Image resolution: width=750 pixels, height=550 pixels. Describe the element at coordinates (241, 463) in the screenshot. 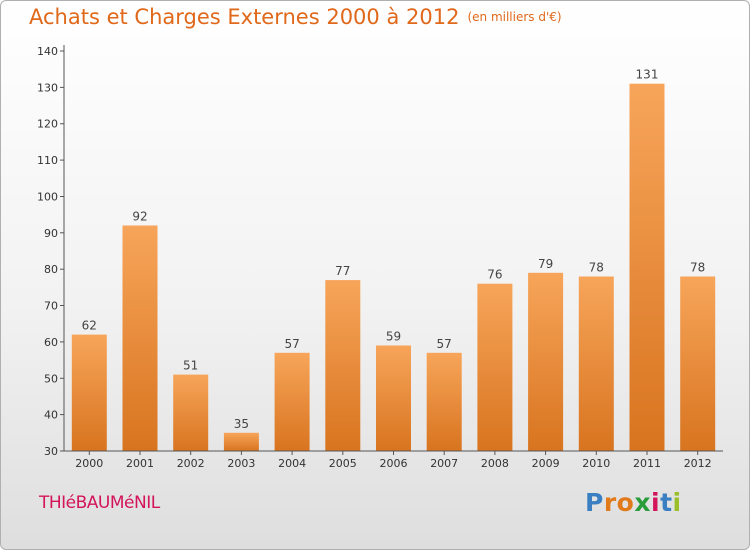

I see `x-tick-label-2003: 2003` at that location.